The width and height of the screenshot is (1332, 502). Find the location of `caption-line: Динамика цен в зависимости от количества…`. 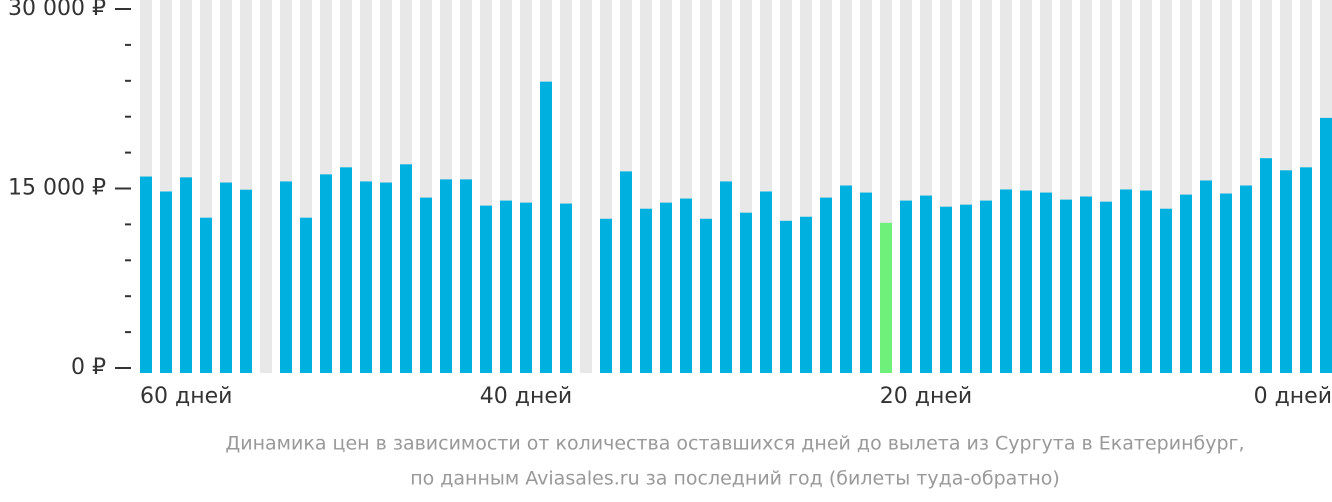

caption-line: Динамика цен в зависимости от количества… is located at coordinates (734, 444).